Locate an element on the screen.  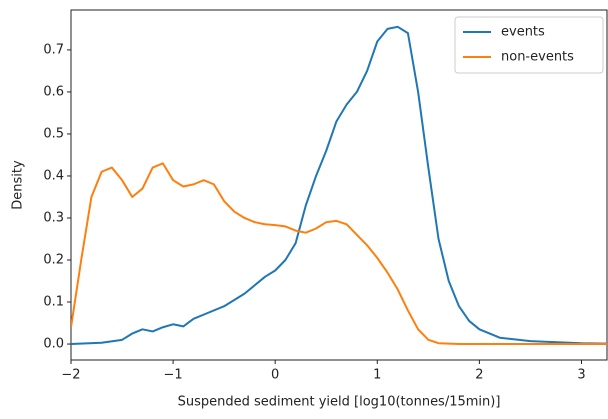
y-tick-label: 0.4 is located at coordinates (53, 175).